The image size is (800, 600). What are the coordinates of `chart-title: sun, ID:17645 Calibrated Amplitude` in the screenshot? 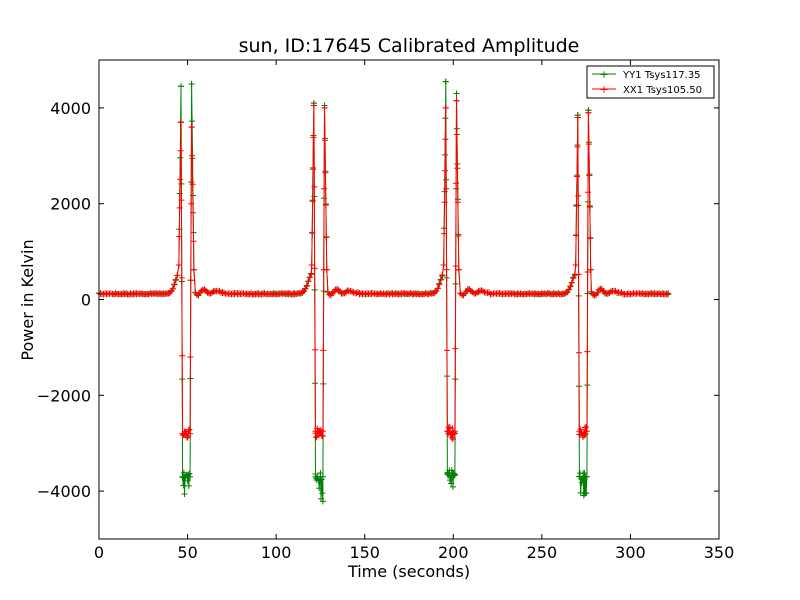 It's located at (409, 46).